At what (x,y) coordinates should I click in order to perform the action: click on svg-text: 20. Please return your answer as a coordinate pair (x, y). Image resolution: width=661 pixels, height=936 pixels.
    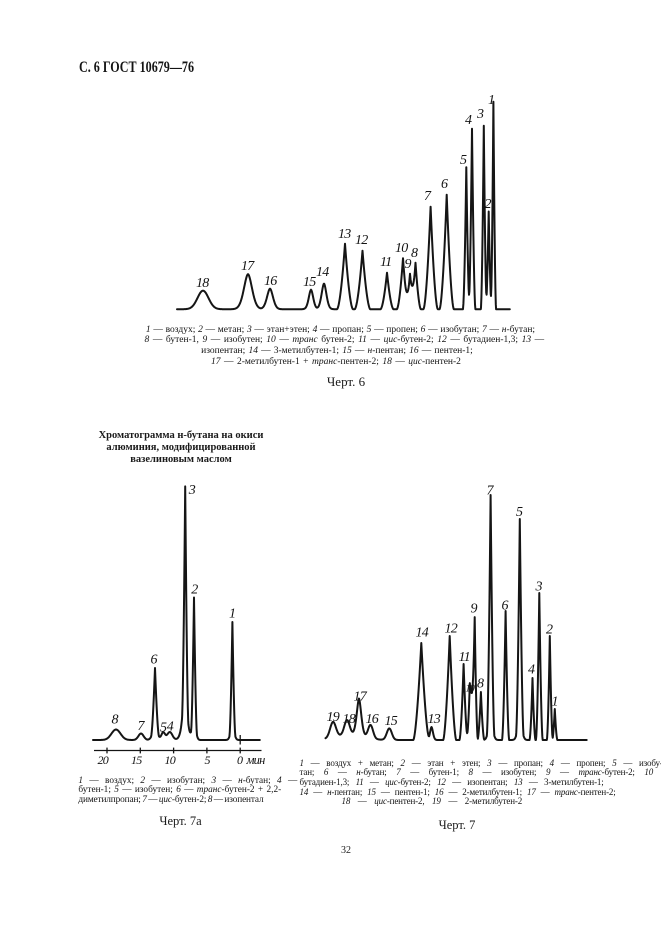
    Looking at the image, I should click on (103, 760).